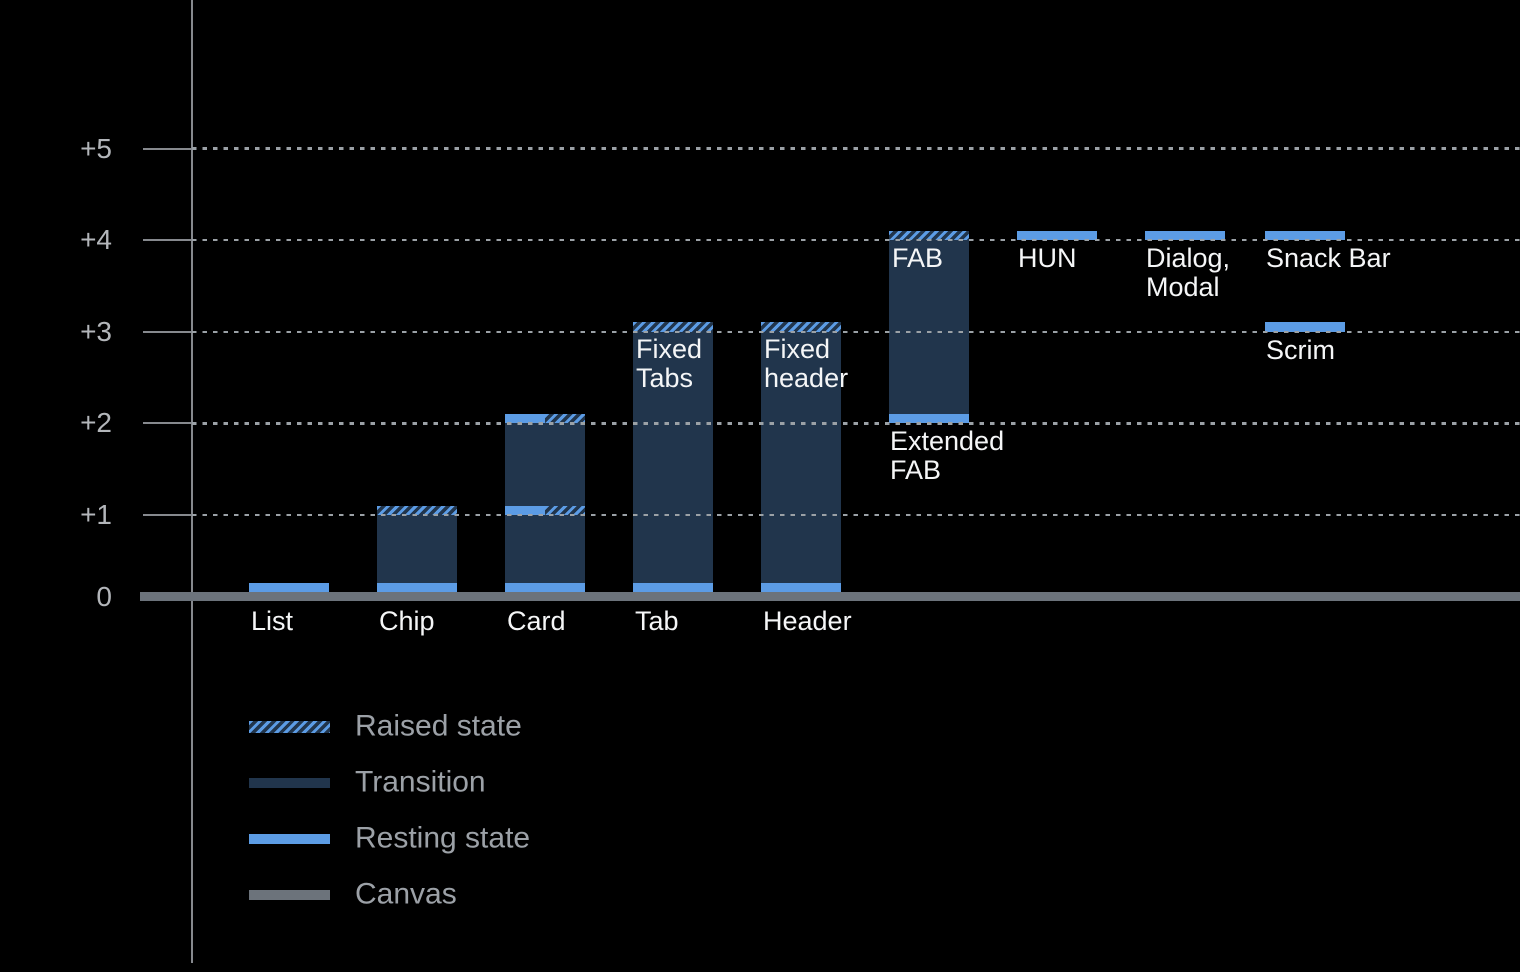  What do you see at coordinates (856, 423) in the screenshot?
I see `gridline-plus2` at bounding box center [856, 423].